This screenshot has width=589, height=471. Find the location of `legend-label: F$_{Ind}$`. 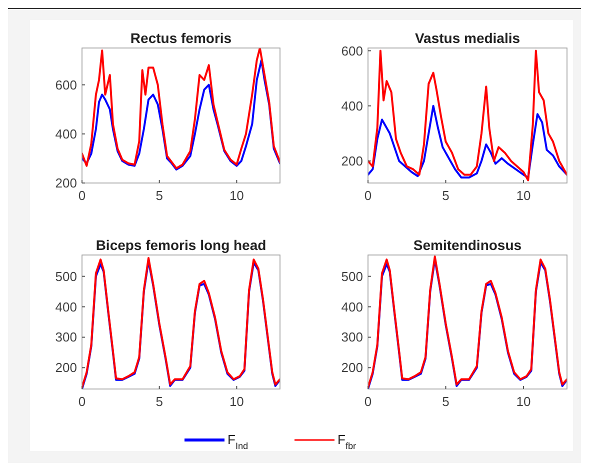

legend-label: F$_{Ind}$ is located at coordinates (238, 441).